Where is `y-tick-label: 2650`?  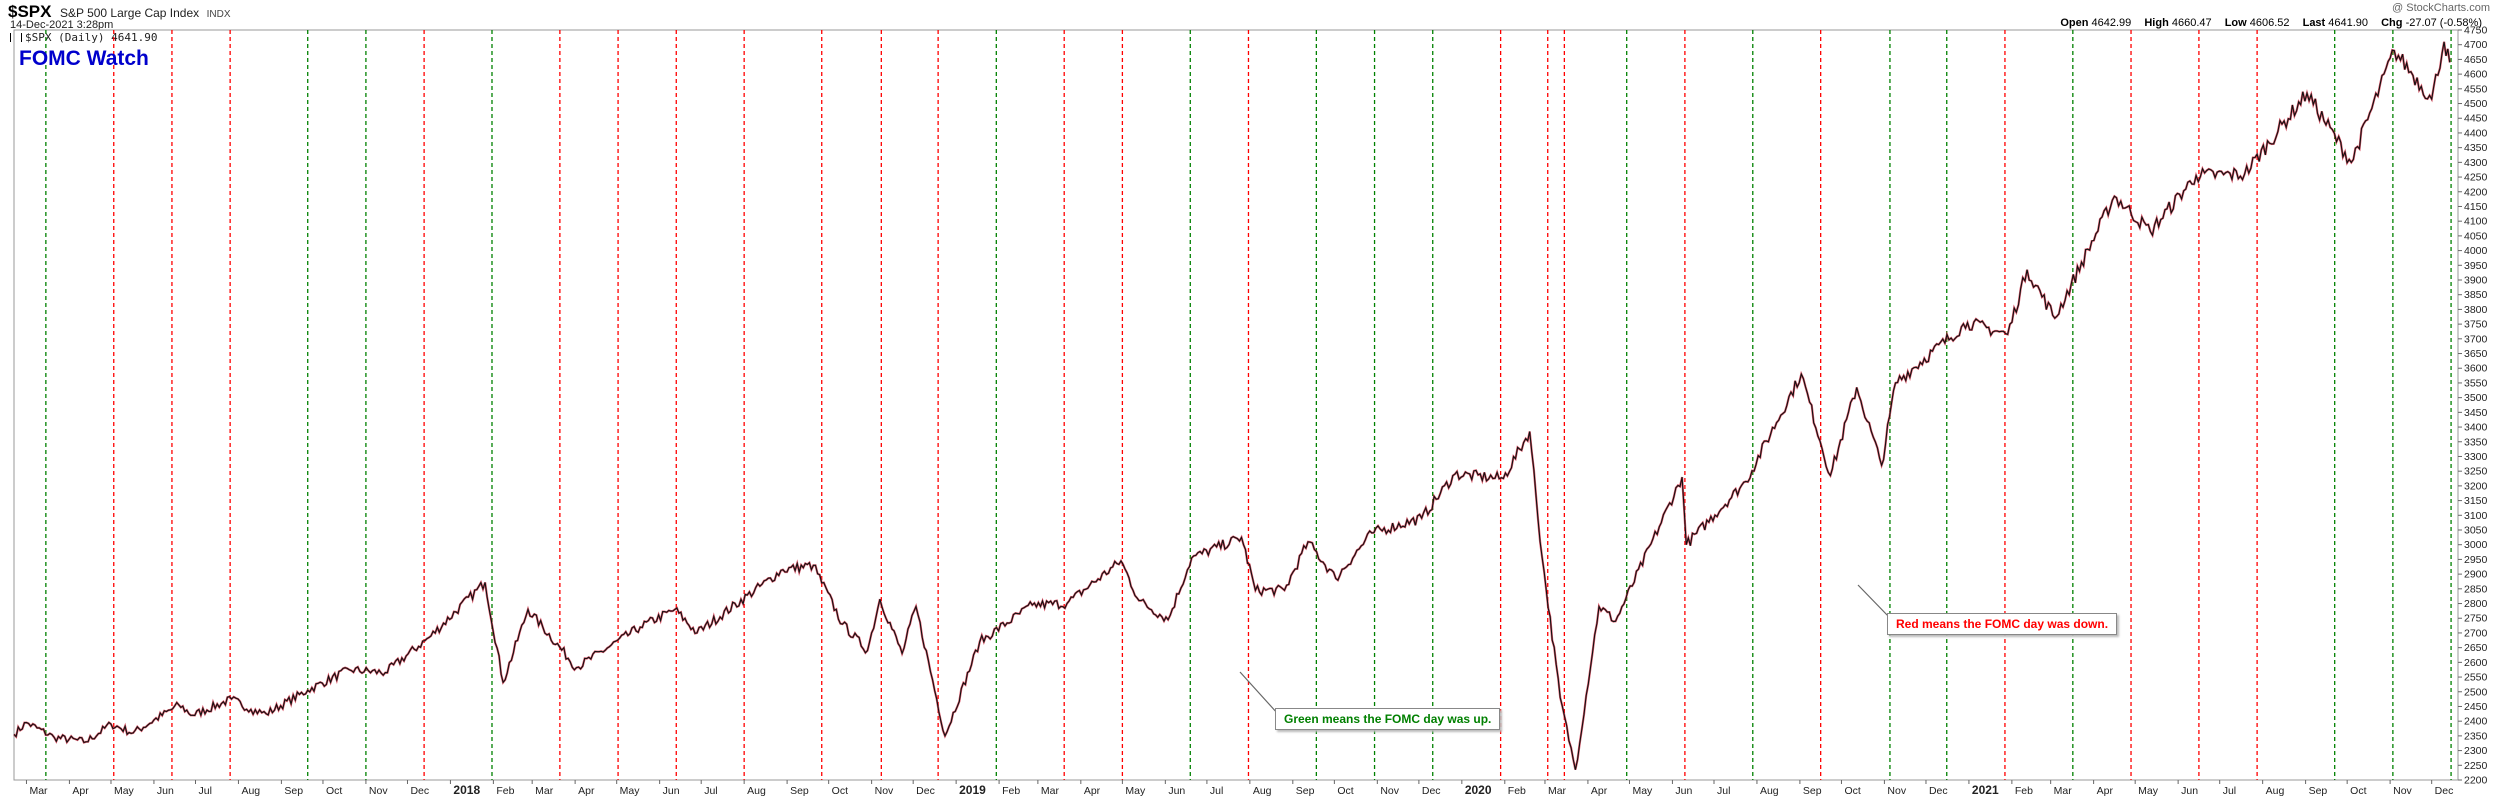
y-tick-label: 2650 is located at coordinates (2476, 648).